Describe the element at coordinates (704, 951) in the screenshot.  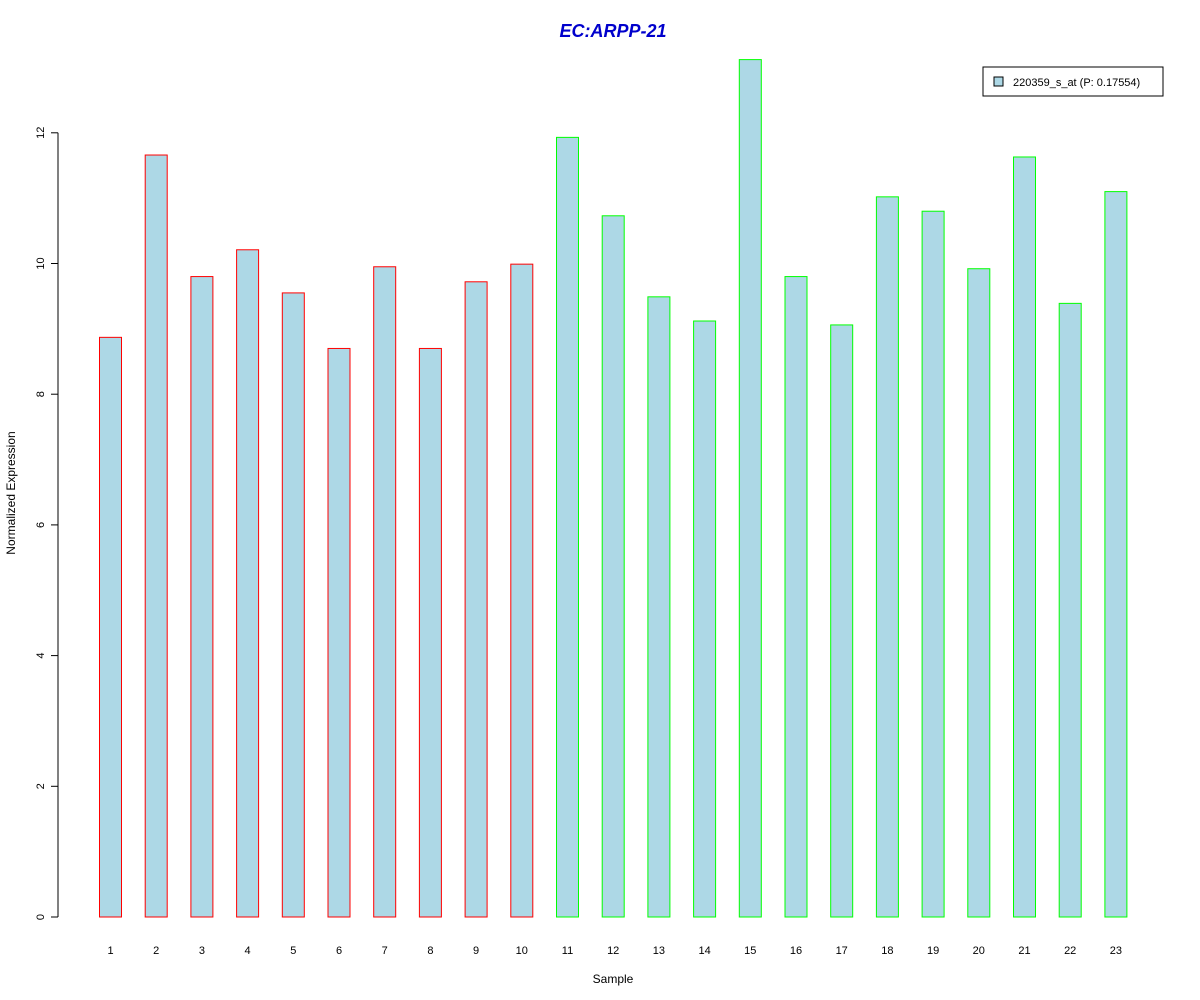
I see `x-tick-label: 14` at that location.